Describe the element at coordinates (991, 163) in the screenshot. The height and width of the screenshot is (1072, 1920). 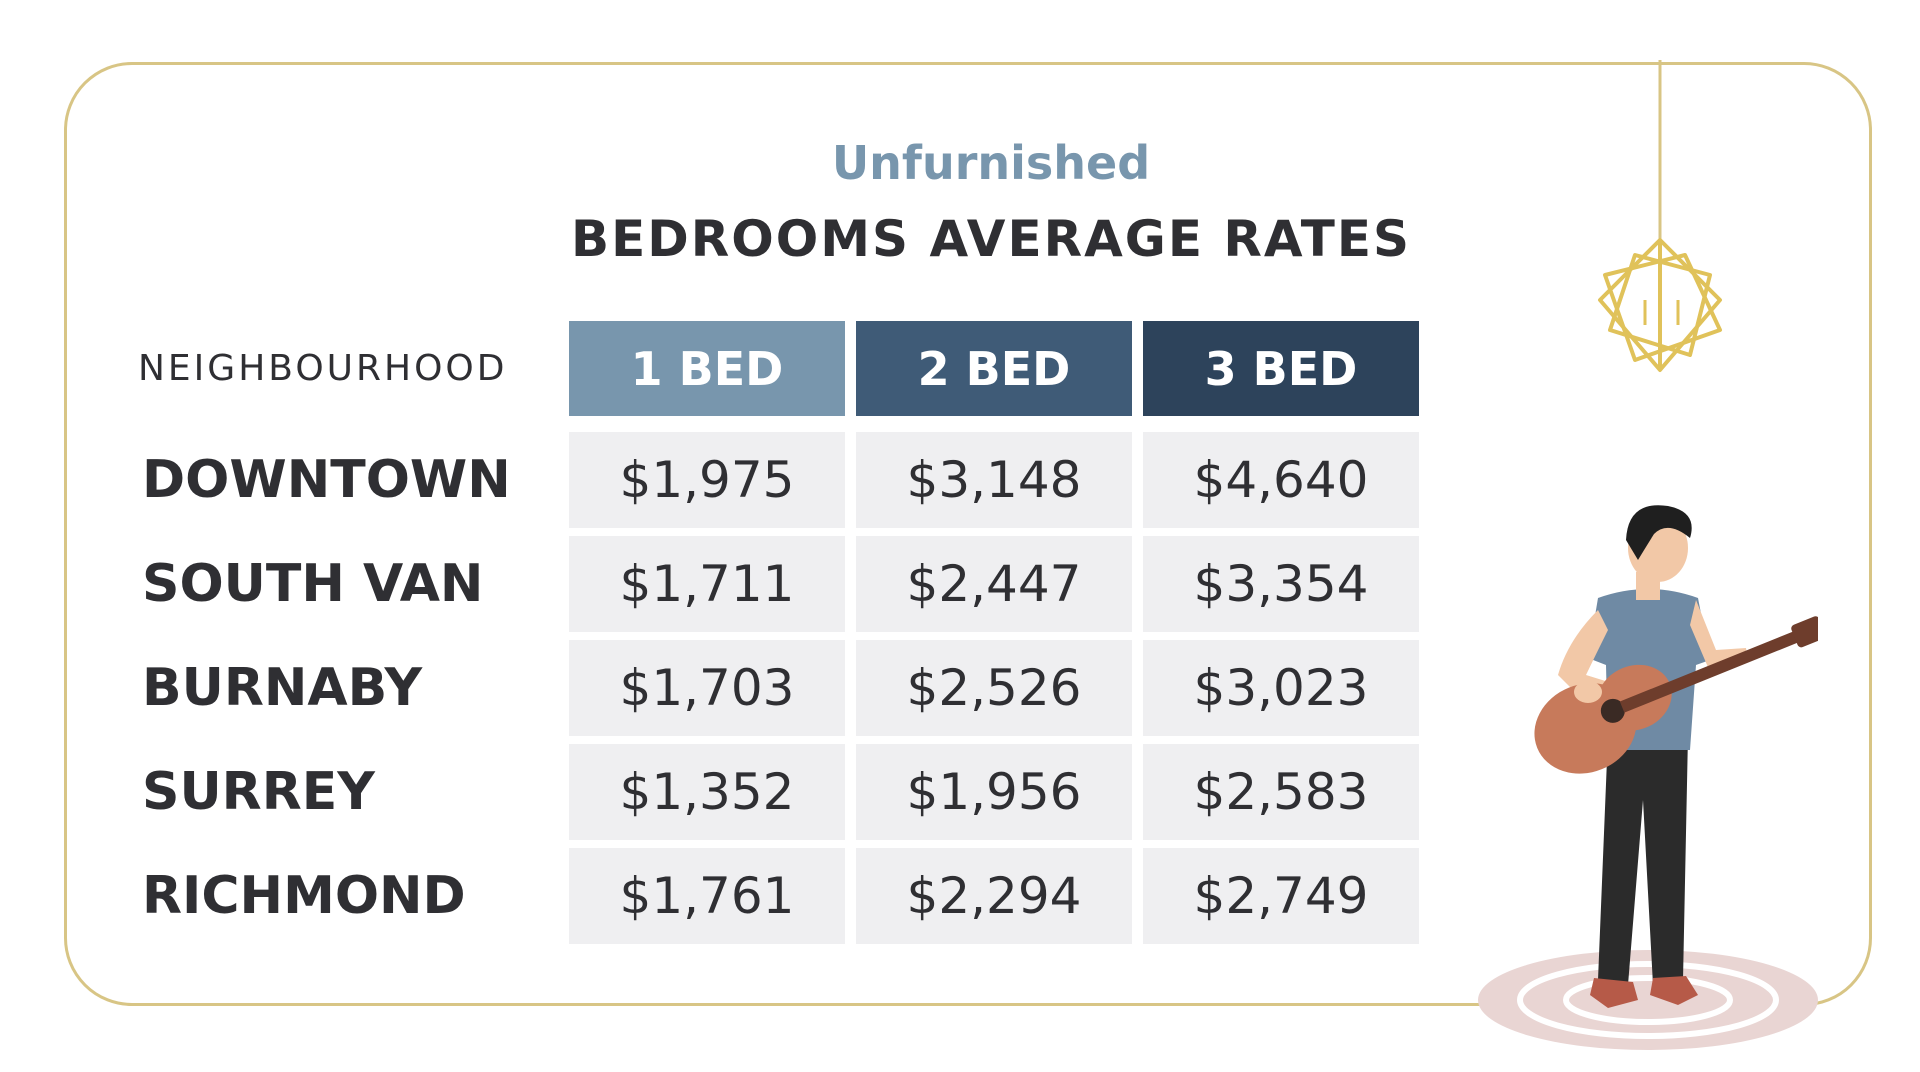
I see `chart-subtitle: Unfurnished` at that location.